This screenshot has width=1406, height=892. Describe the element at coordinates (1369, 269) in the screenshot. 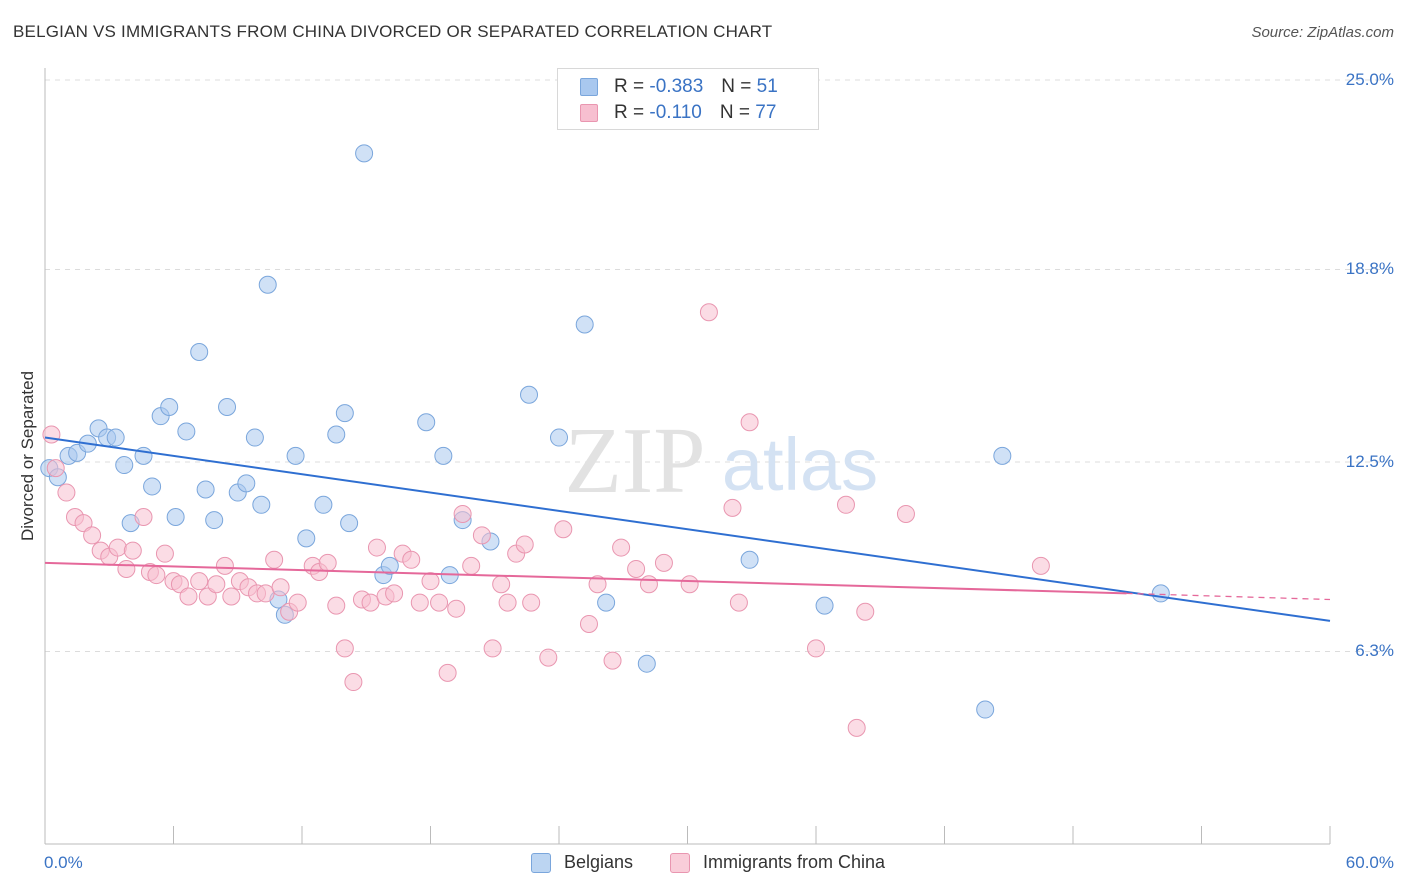

I see `y-tick-label: 18.8%` at that location.